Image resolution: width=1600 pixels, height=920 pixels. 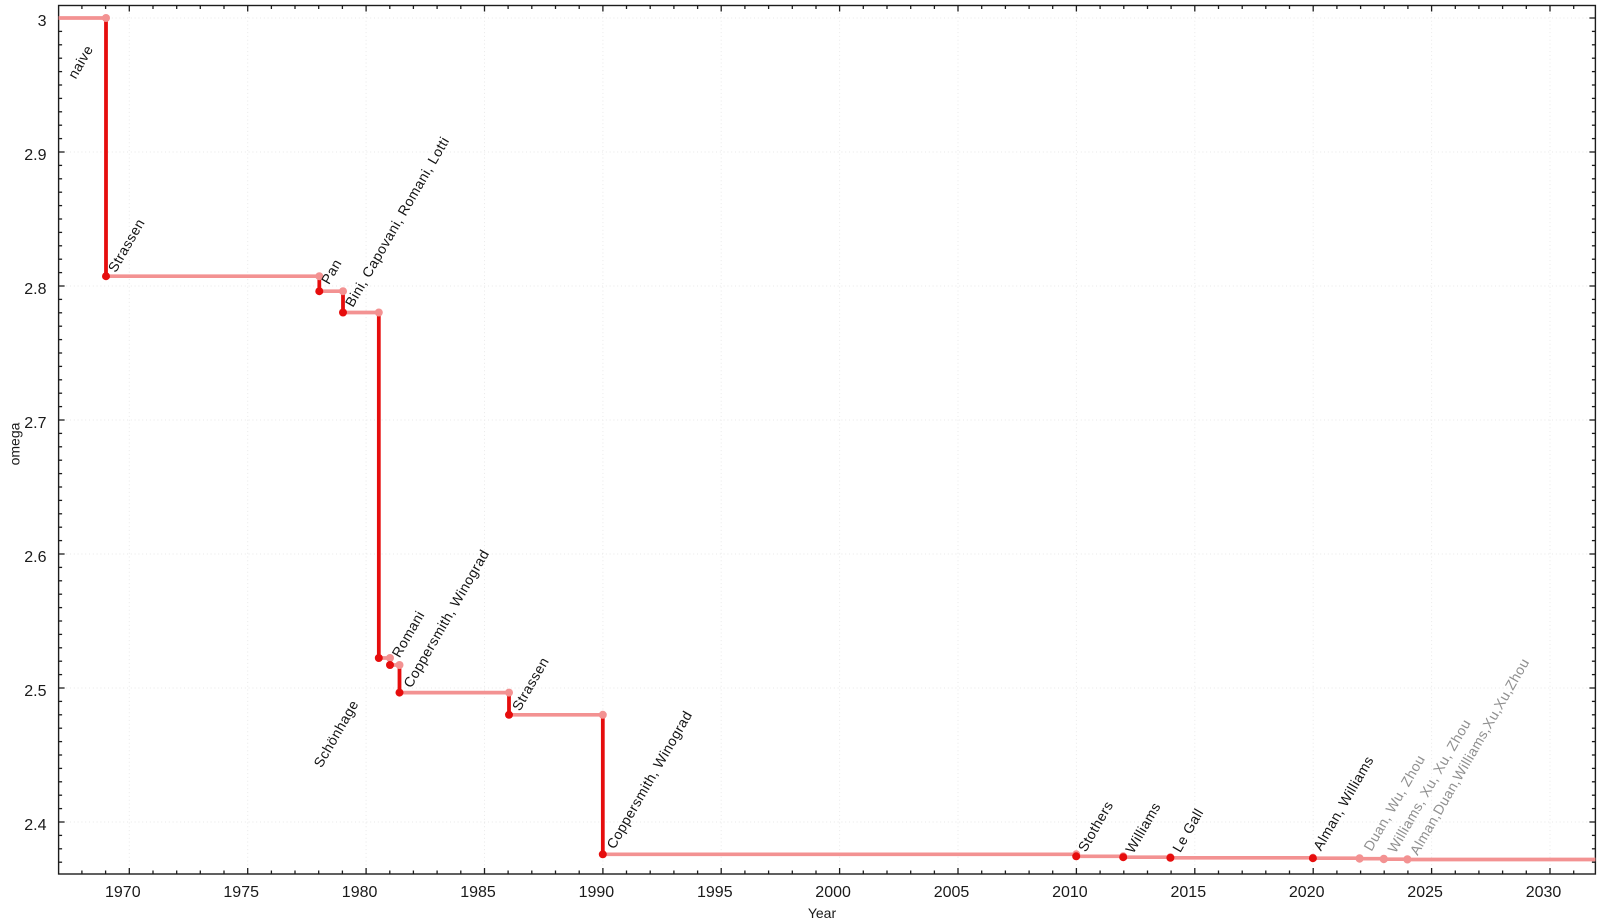 I want to click on svg-text: 2010, so click(x=1070, y=892).